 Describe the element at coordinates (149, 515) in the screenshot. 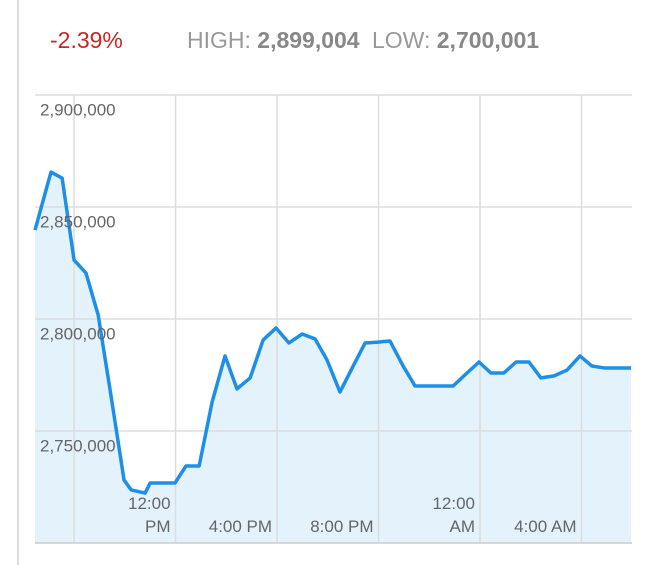

I see `x-tick-label: 12:00 PM` at that location.